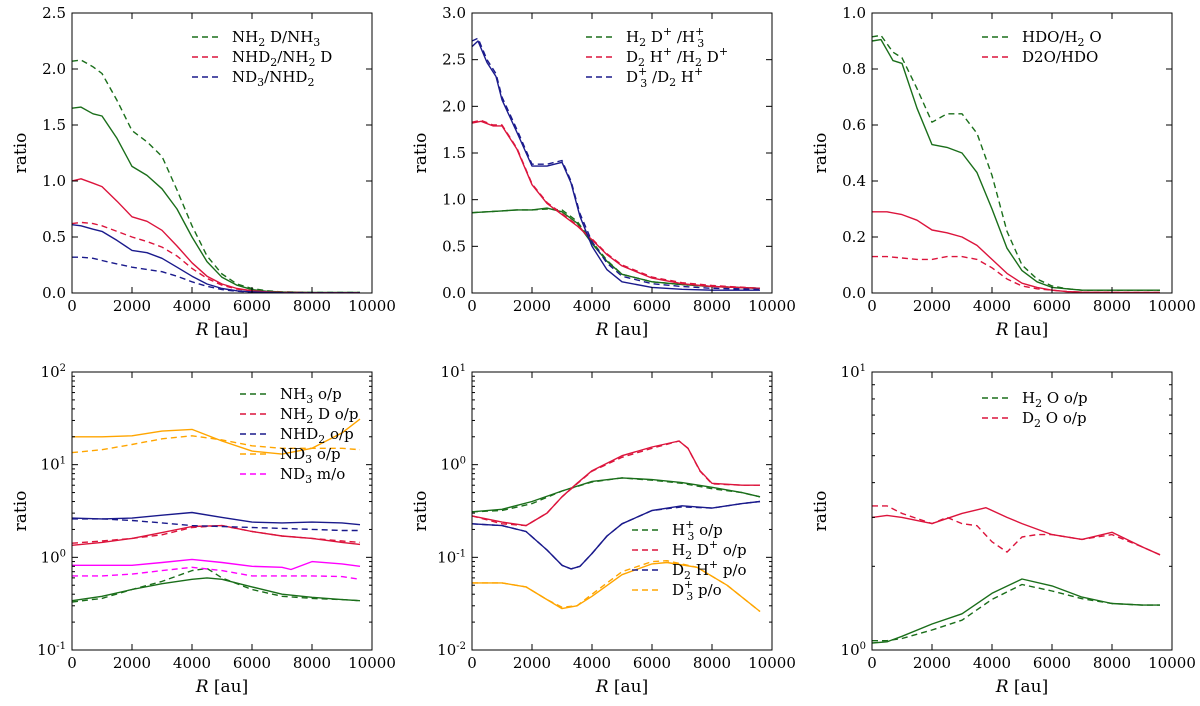  What do you see at coordinates (311, 395) in the screenshot?
I see `legend-label: NH3 o/p` at bounding box center [311, 395].